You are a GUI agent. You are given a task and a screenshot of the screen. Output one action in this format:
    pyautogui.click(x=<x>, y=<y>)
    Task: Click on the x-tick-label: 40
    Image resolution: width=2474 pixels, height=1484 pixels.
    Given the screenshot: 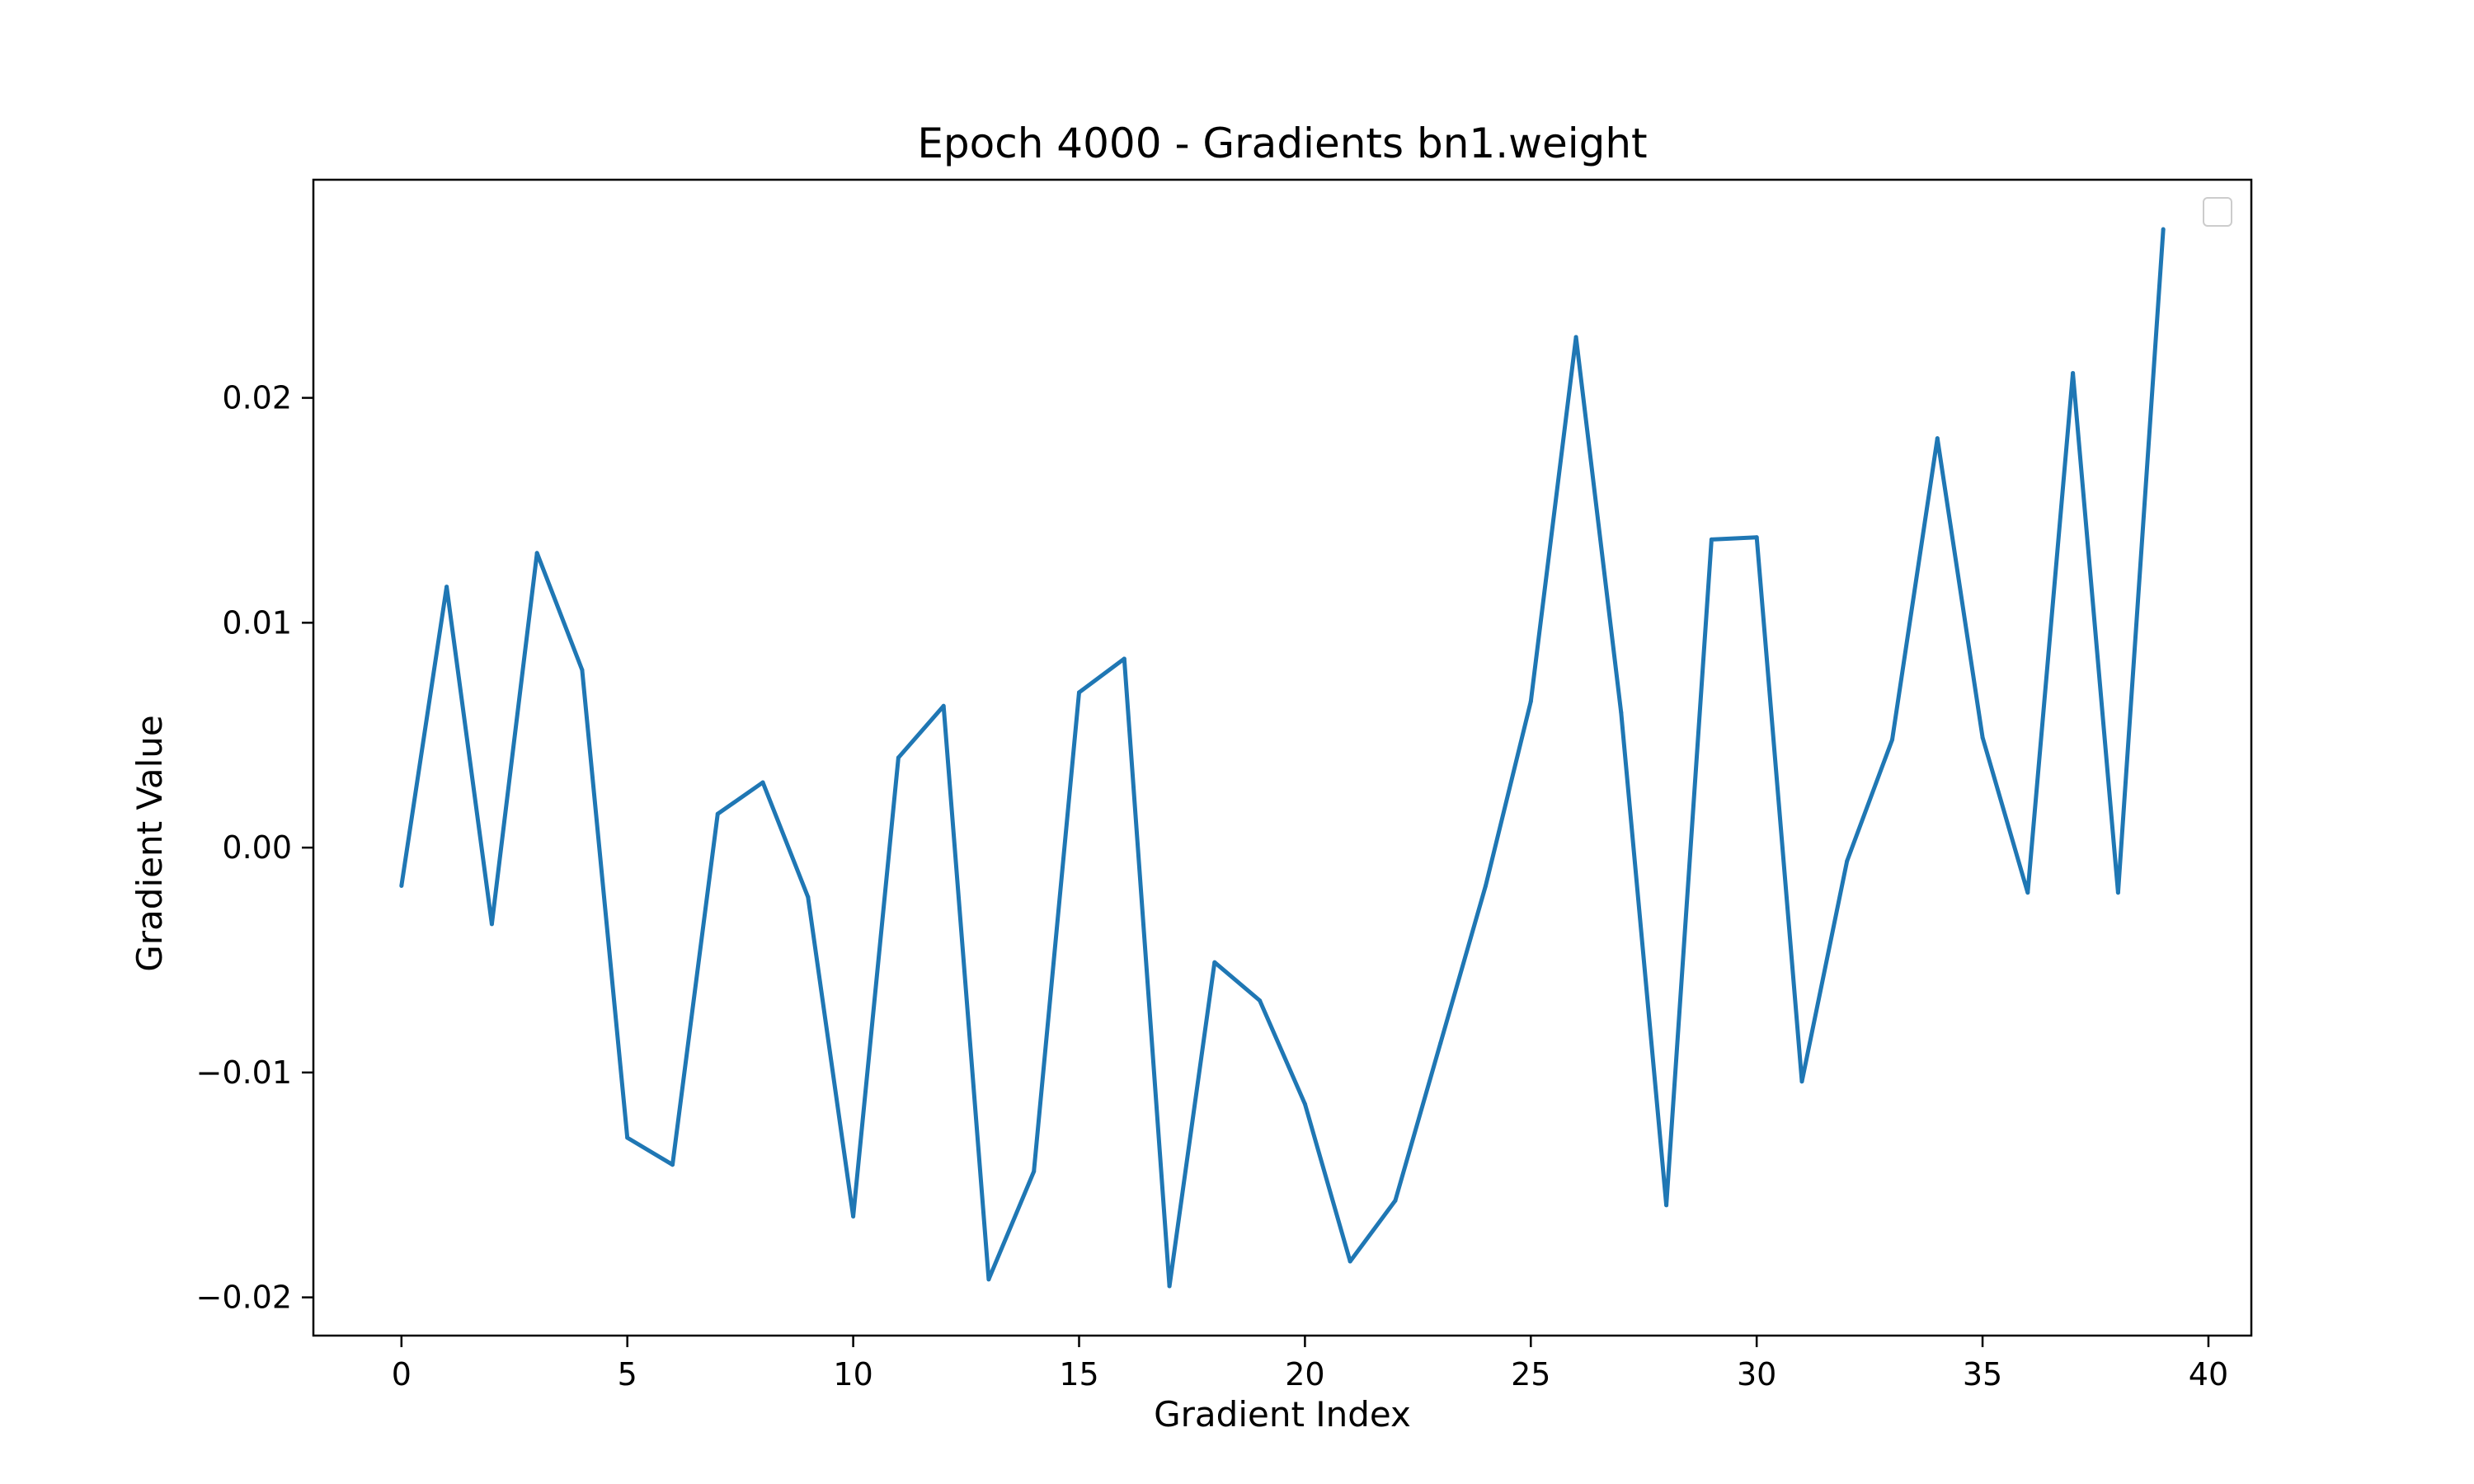 What is the action you would take?
    pyautogui.click(x=2208, y=1374)
    